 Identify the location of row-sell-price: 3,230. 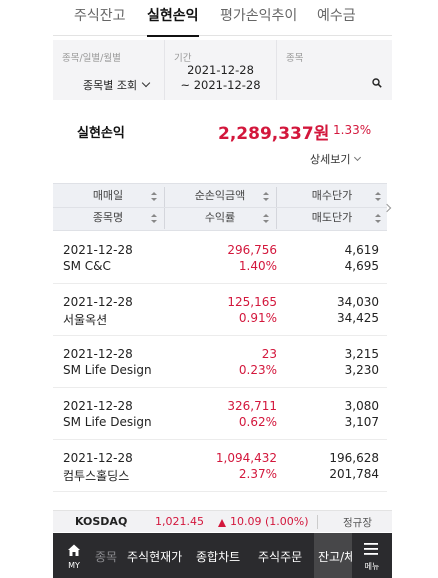
(361, 370).